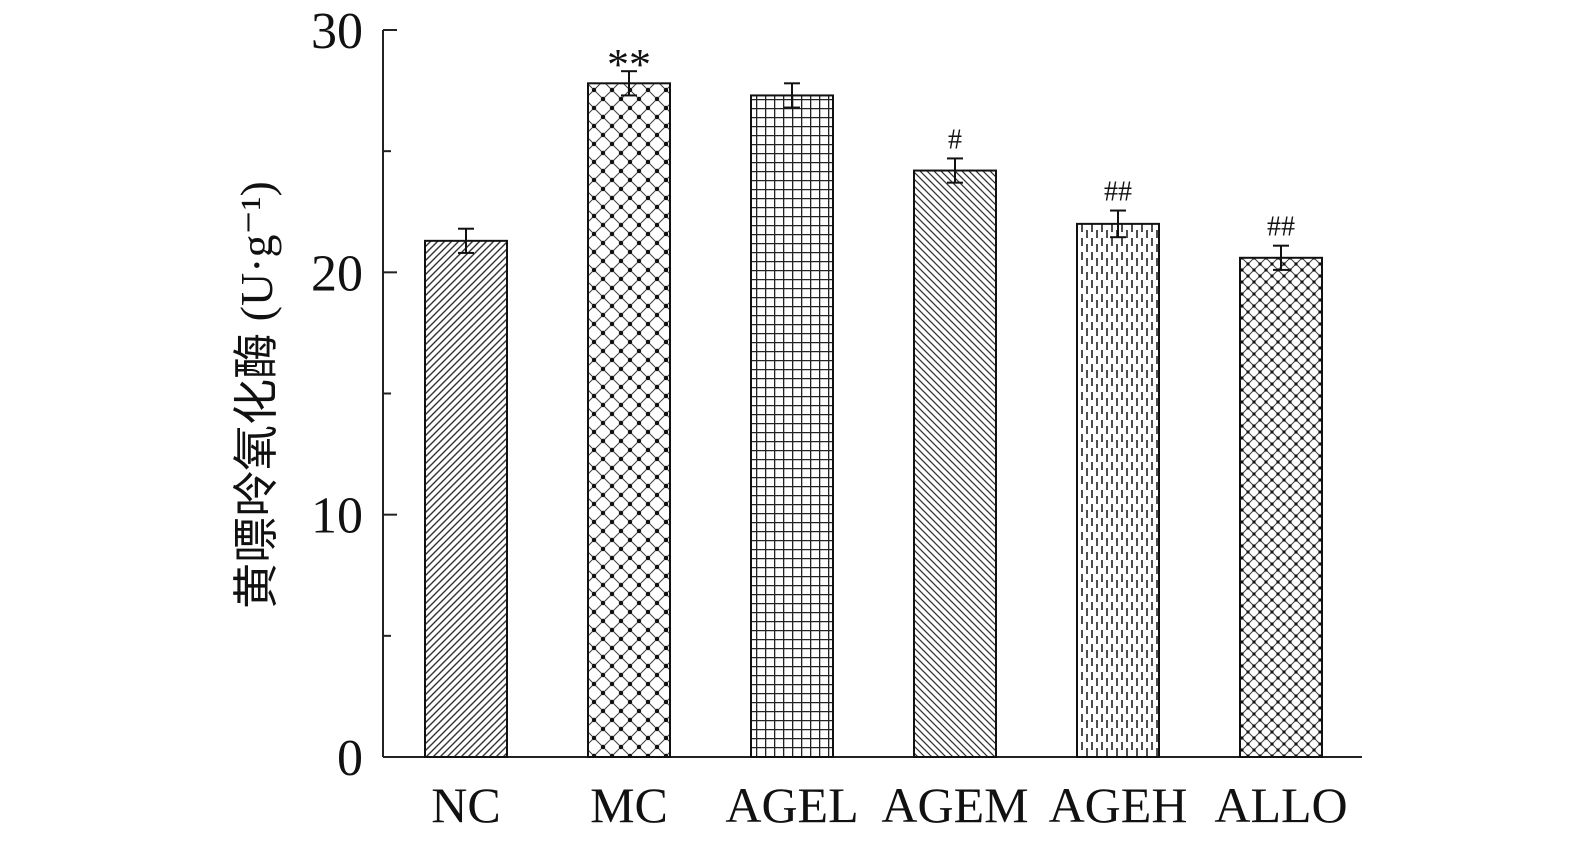 The height and width of the screenshot is (845, 1575). I want to click on x-tick-label-nc: NC, so click(465, 805).